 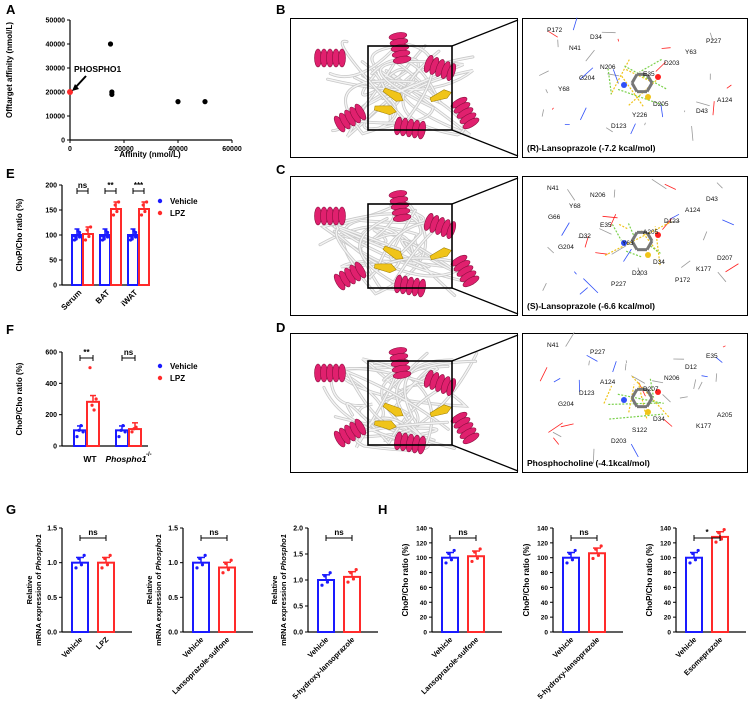 I want to click on protein-d-sheet, so click(x=385, y=425).